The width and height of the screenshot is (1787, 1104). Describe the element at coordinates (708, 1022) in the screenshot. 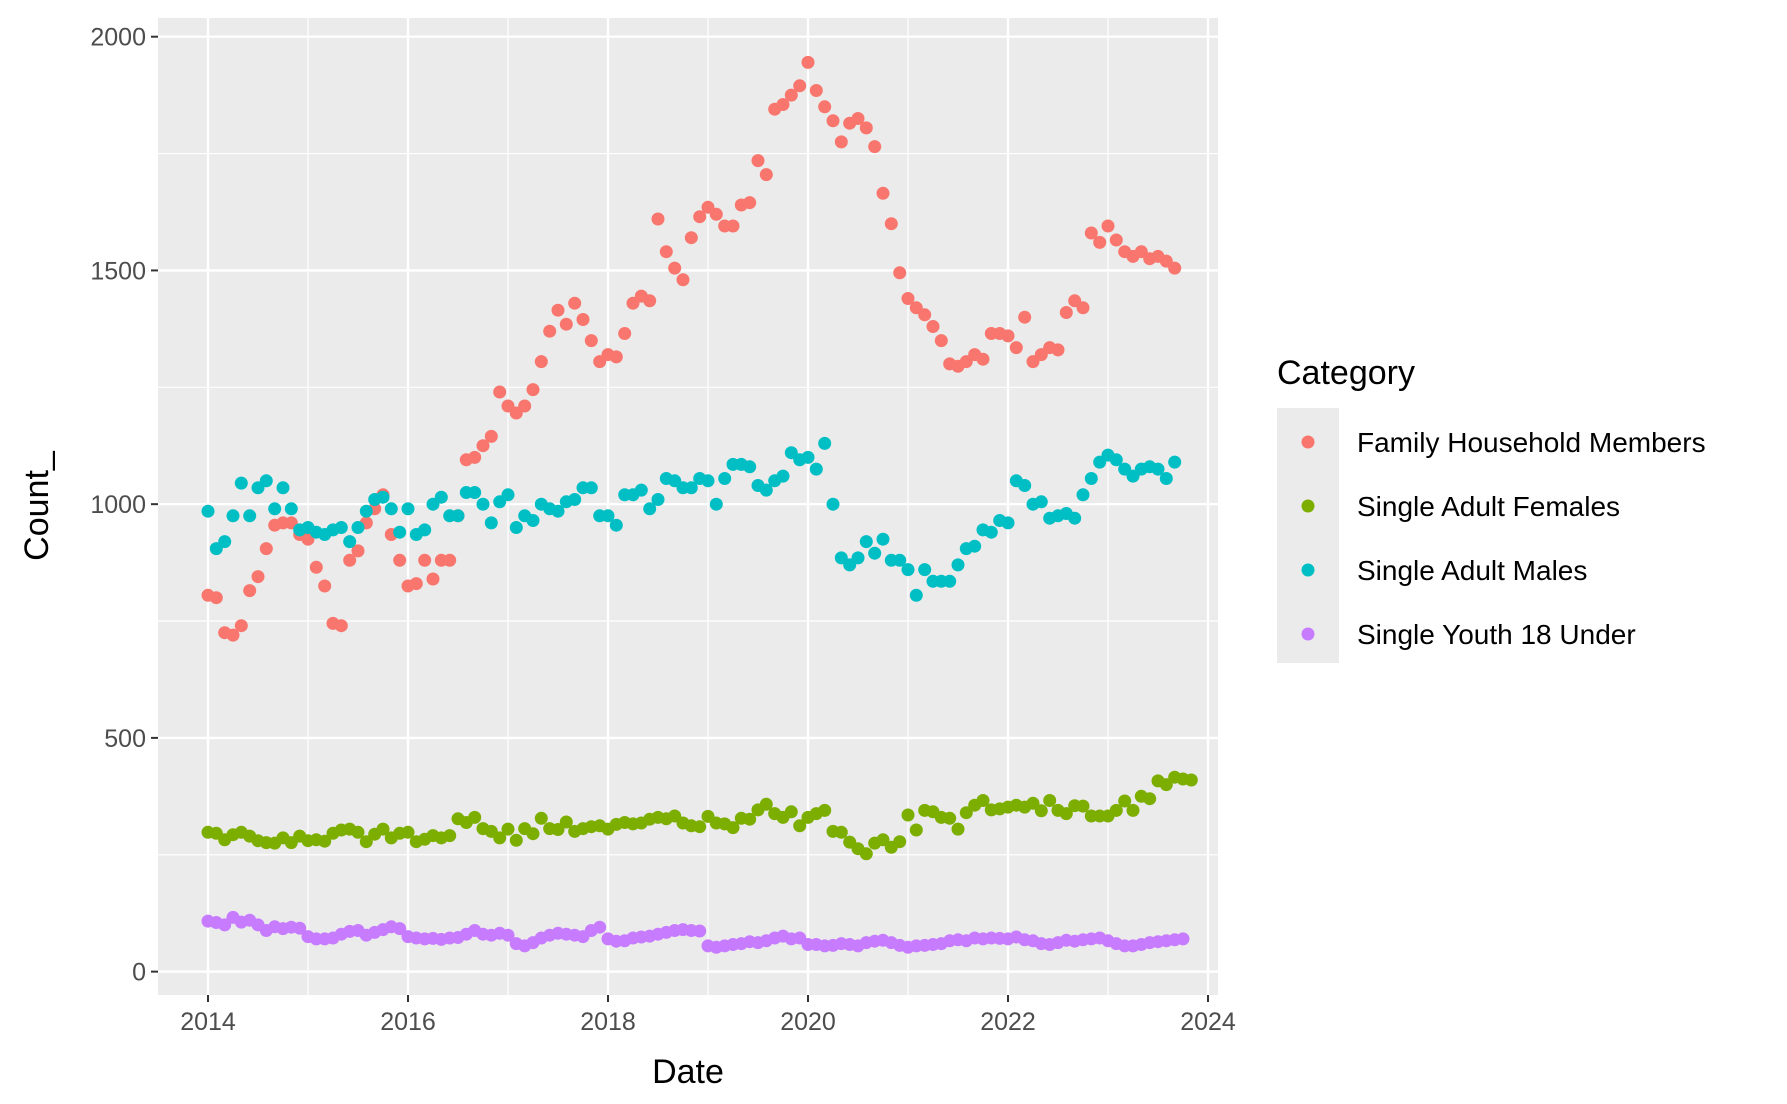

I see `x-tick-labels: 2014 2016 2018 2020 2022 2024` at that location.